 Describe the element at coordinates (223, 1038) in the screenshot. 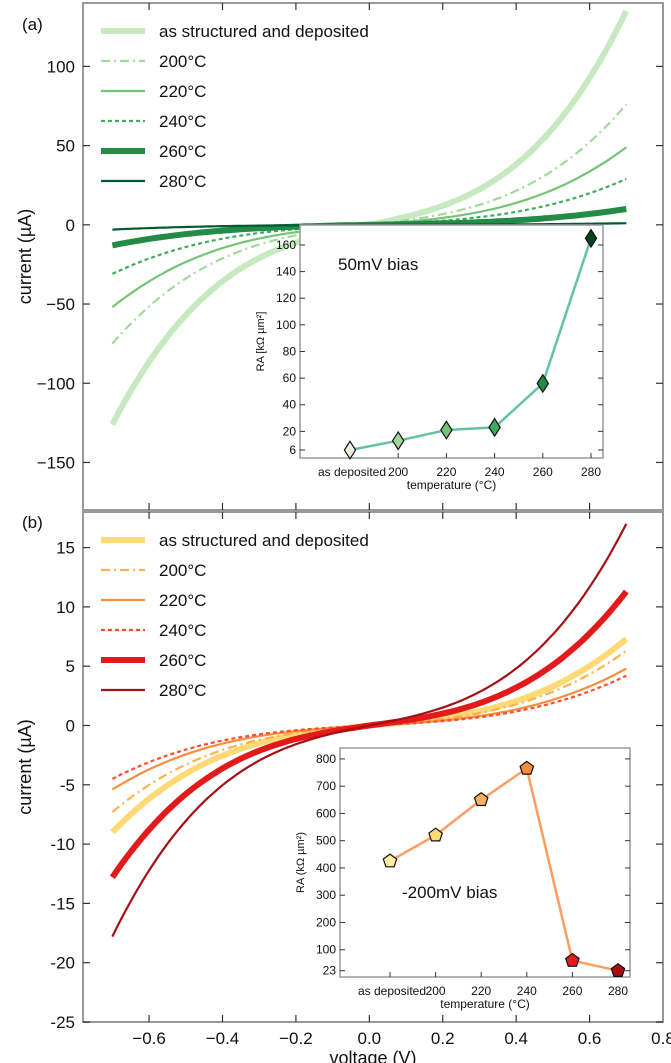

I see `x-tick-label: −0.4` at that location.